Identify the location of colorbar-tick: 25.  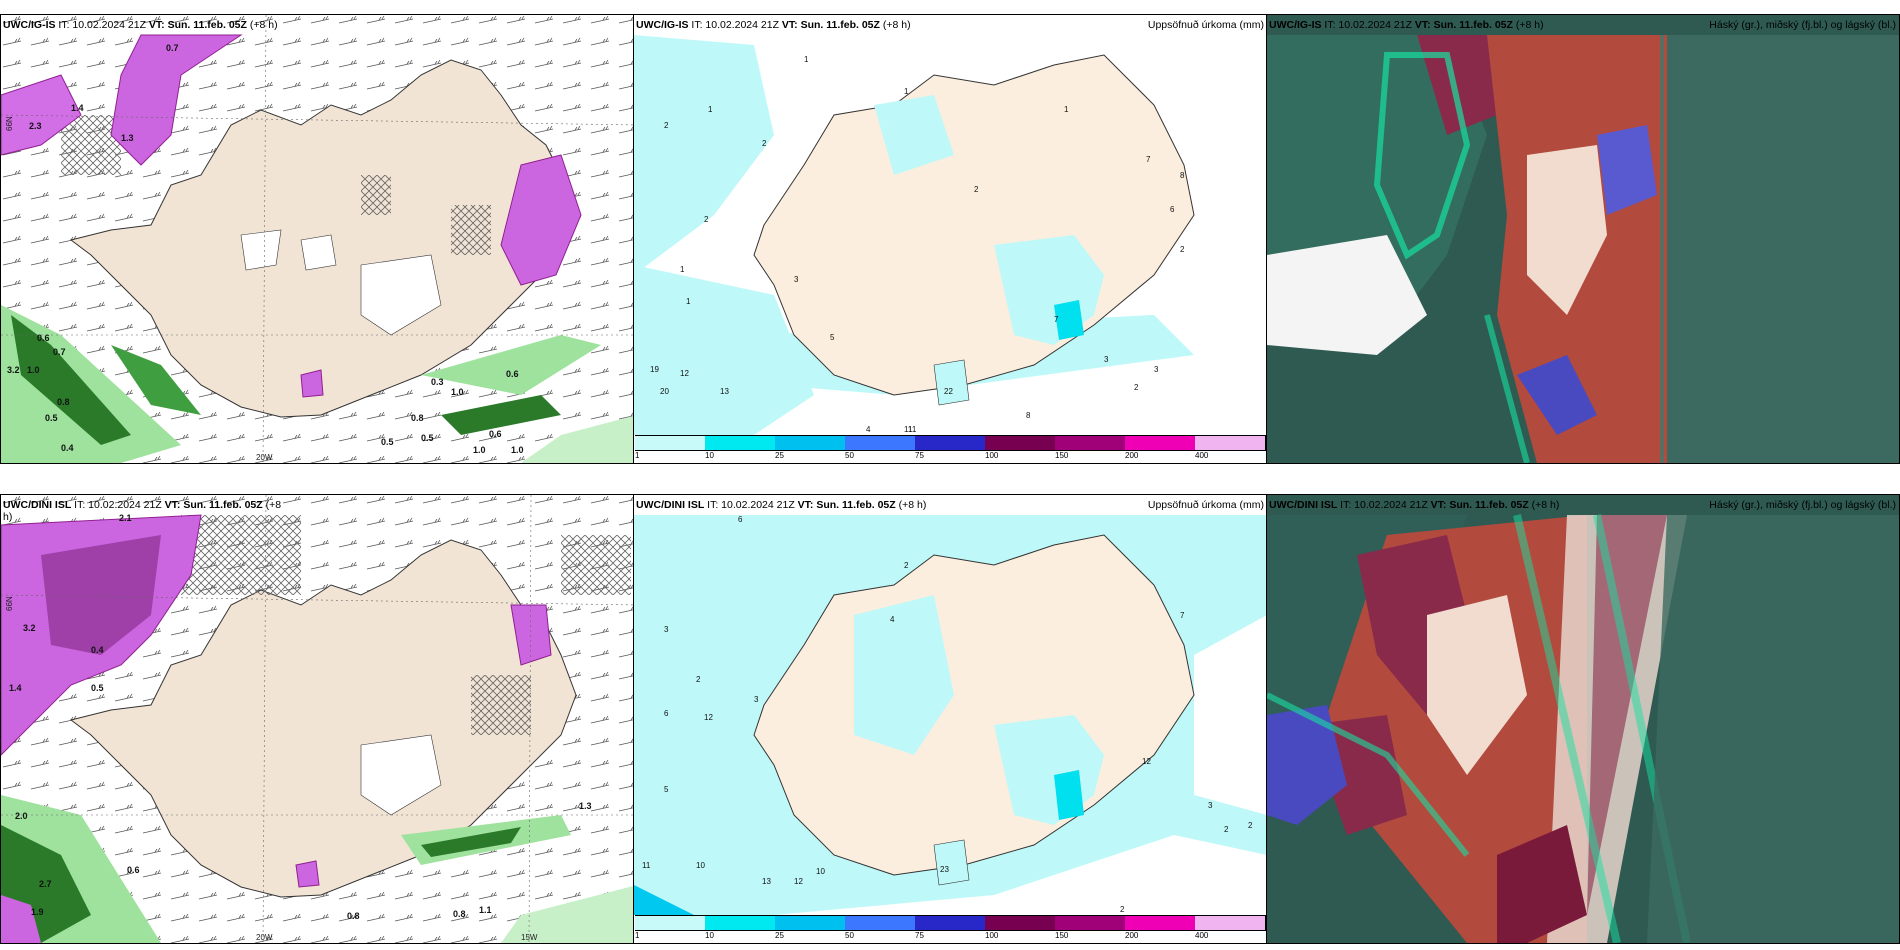
(779, 935).